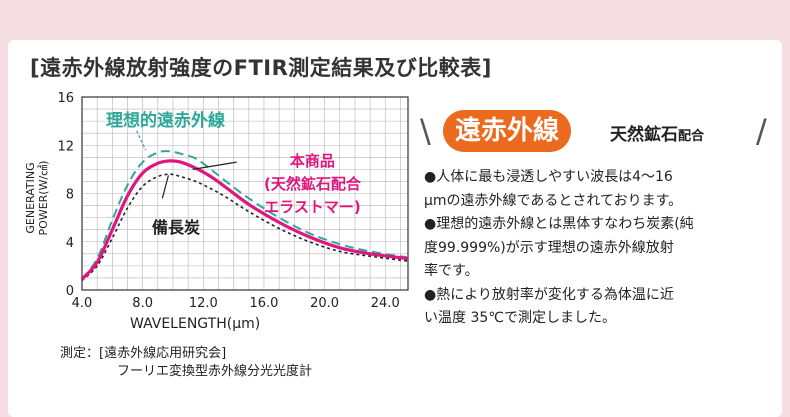 This screenshot has width=790, height=417. What do you see at coordinates (261, 68) in the screenshot?
I see `page-title: [遠赤外線放射強度のFTIR測定結果及び比較表]` at bounding box center [261, 68].